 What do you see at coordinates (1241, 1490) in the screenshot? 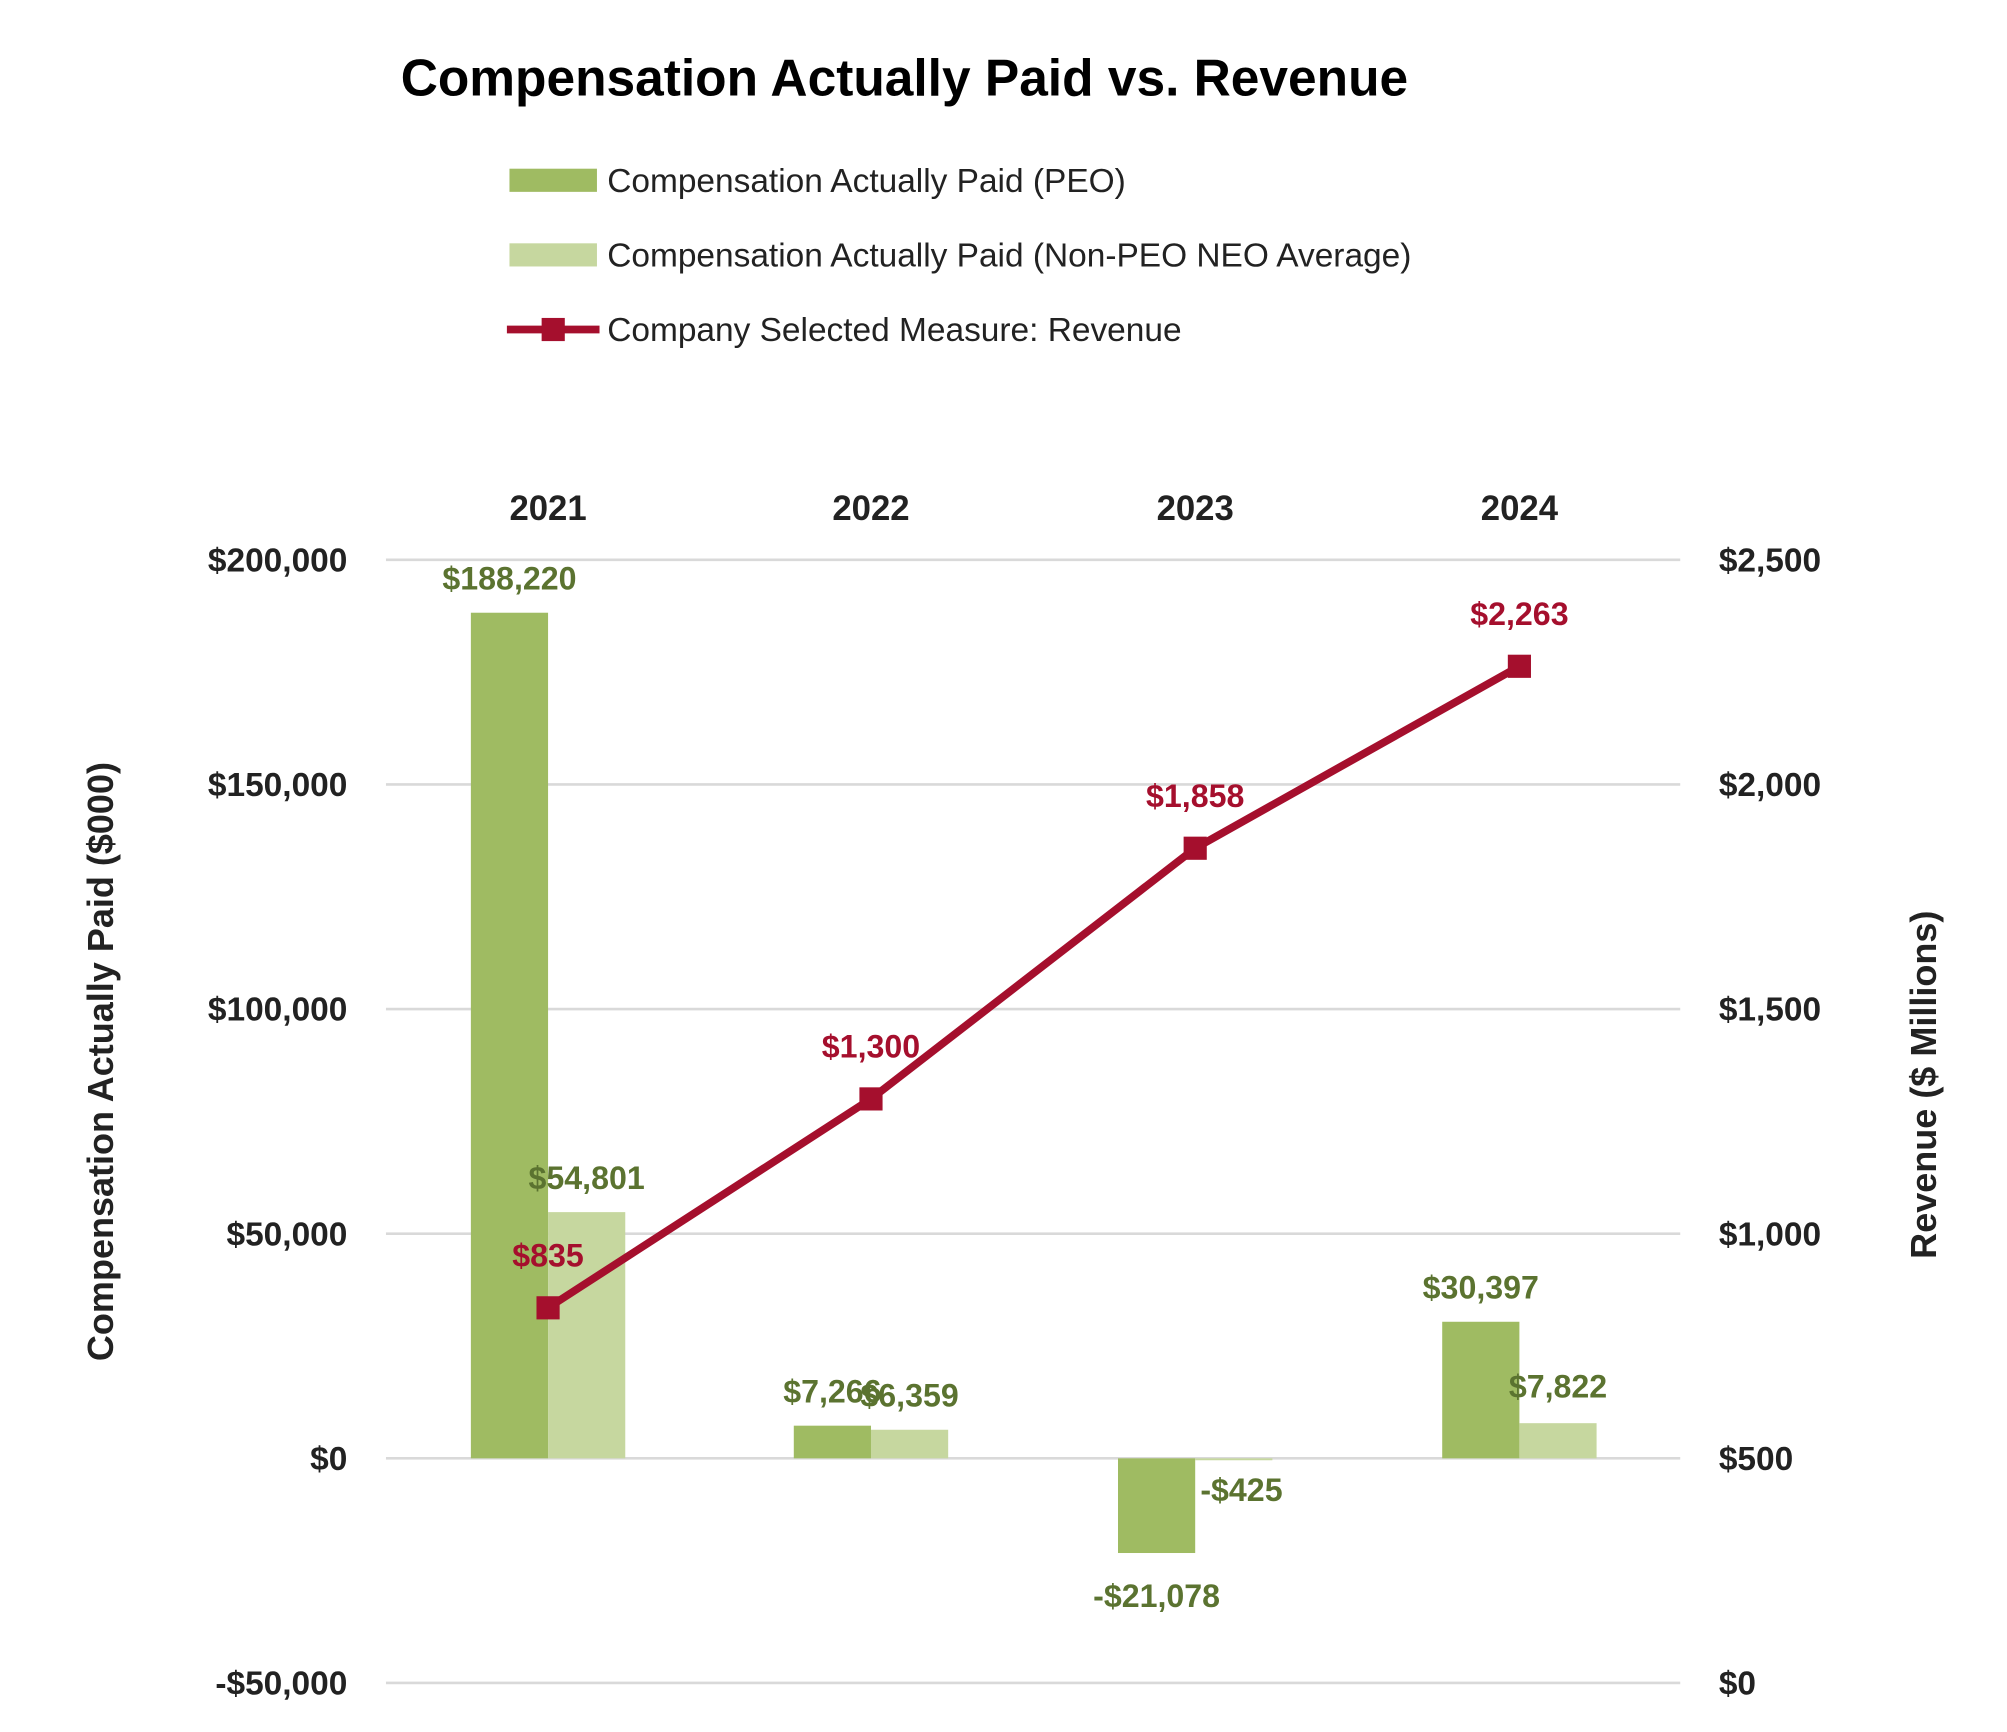
I see `data-label: -$425` at bounding box center [1241, 1490].